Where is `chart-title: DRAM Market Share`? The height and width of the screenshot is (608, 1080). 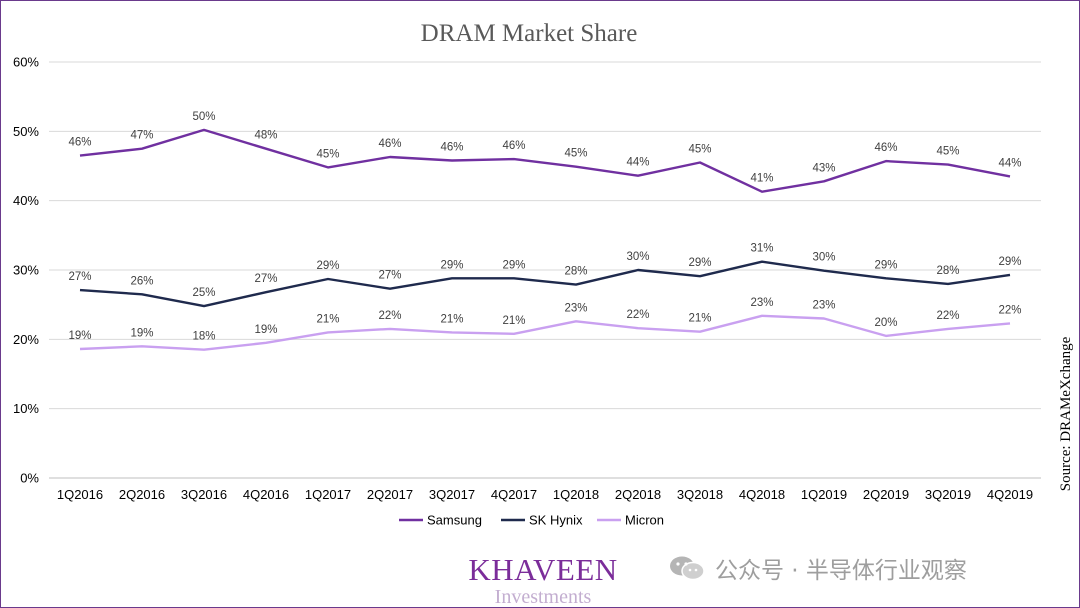 chart-title: DRAM Market Share is located at coordinates (529, 33).